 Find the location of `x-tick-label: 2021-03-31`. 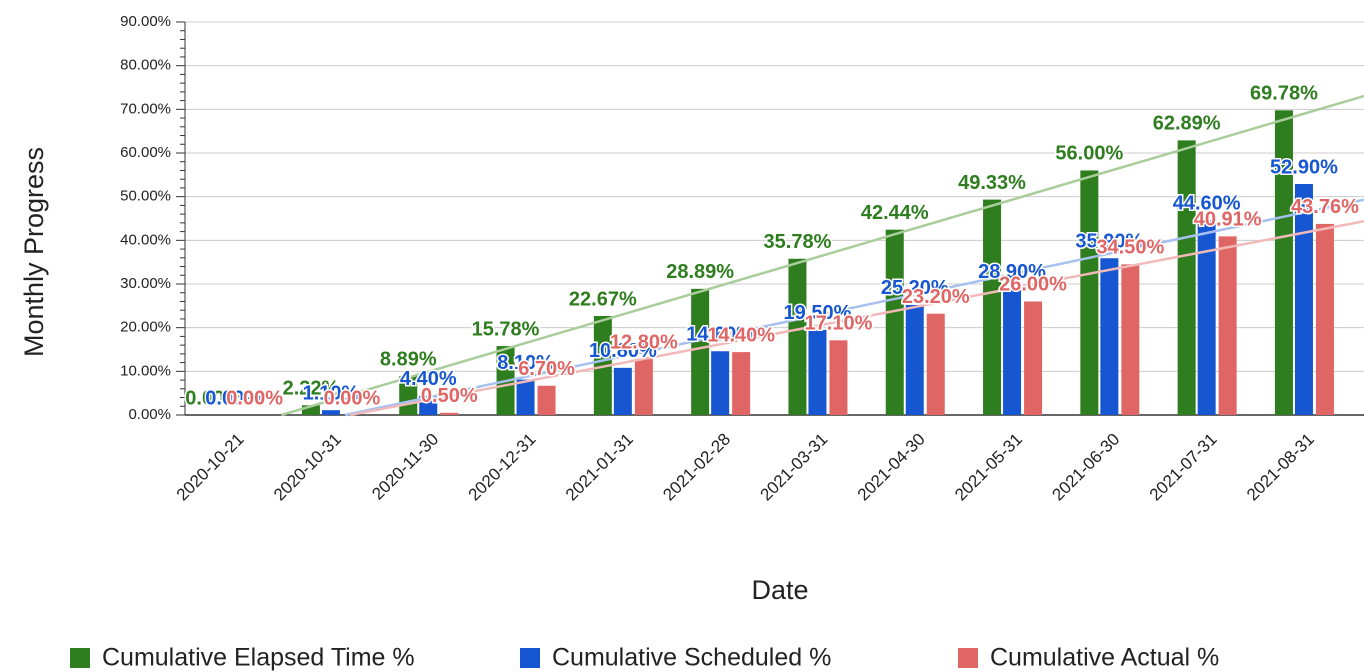

x-tick-label: 2021-03-31 is located at coordinates (794, 467).